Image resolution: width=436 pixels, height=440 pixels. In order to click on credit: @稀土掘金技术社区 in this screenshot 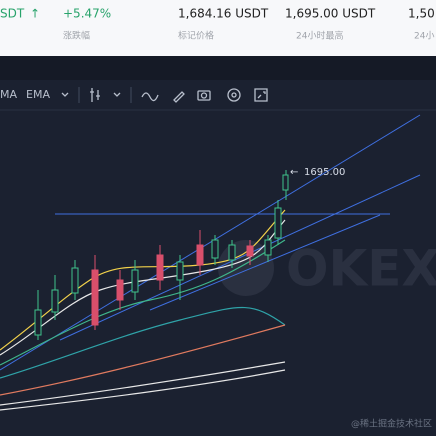, I will do `click(391, 424)`.